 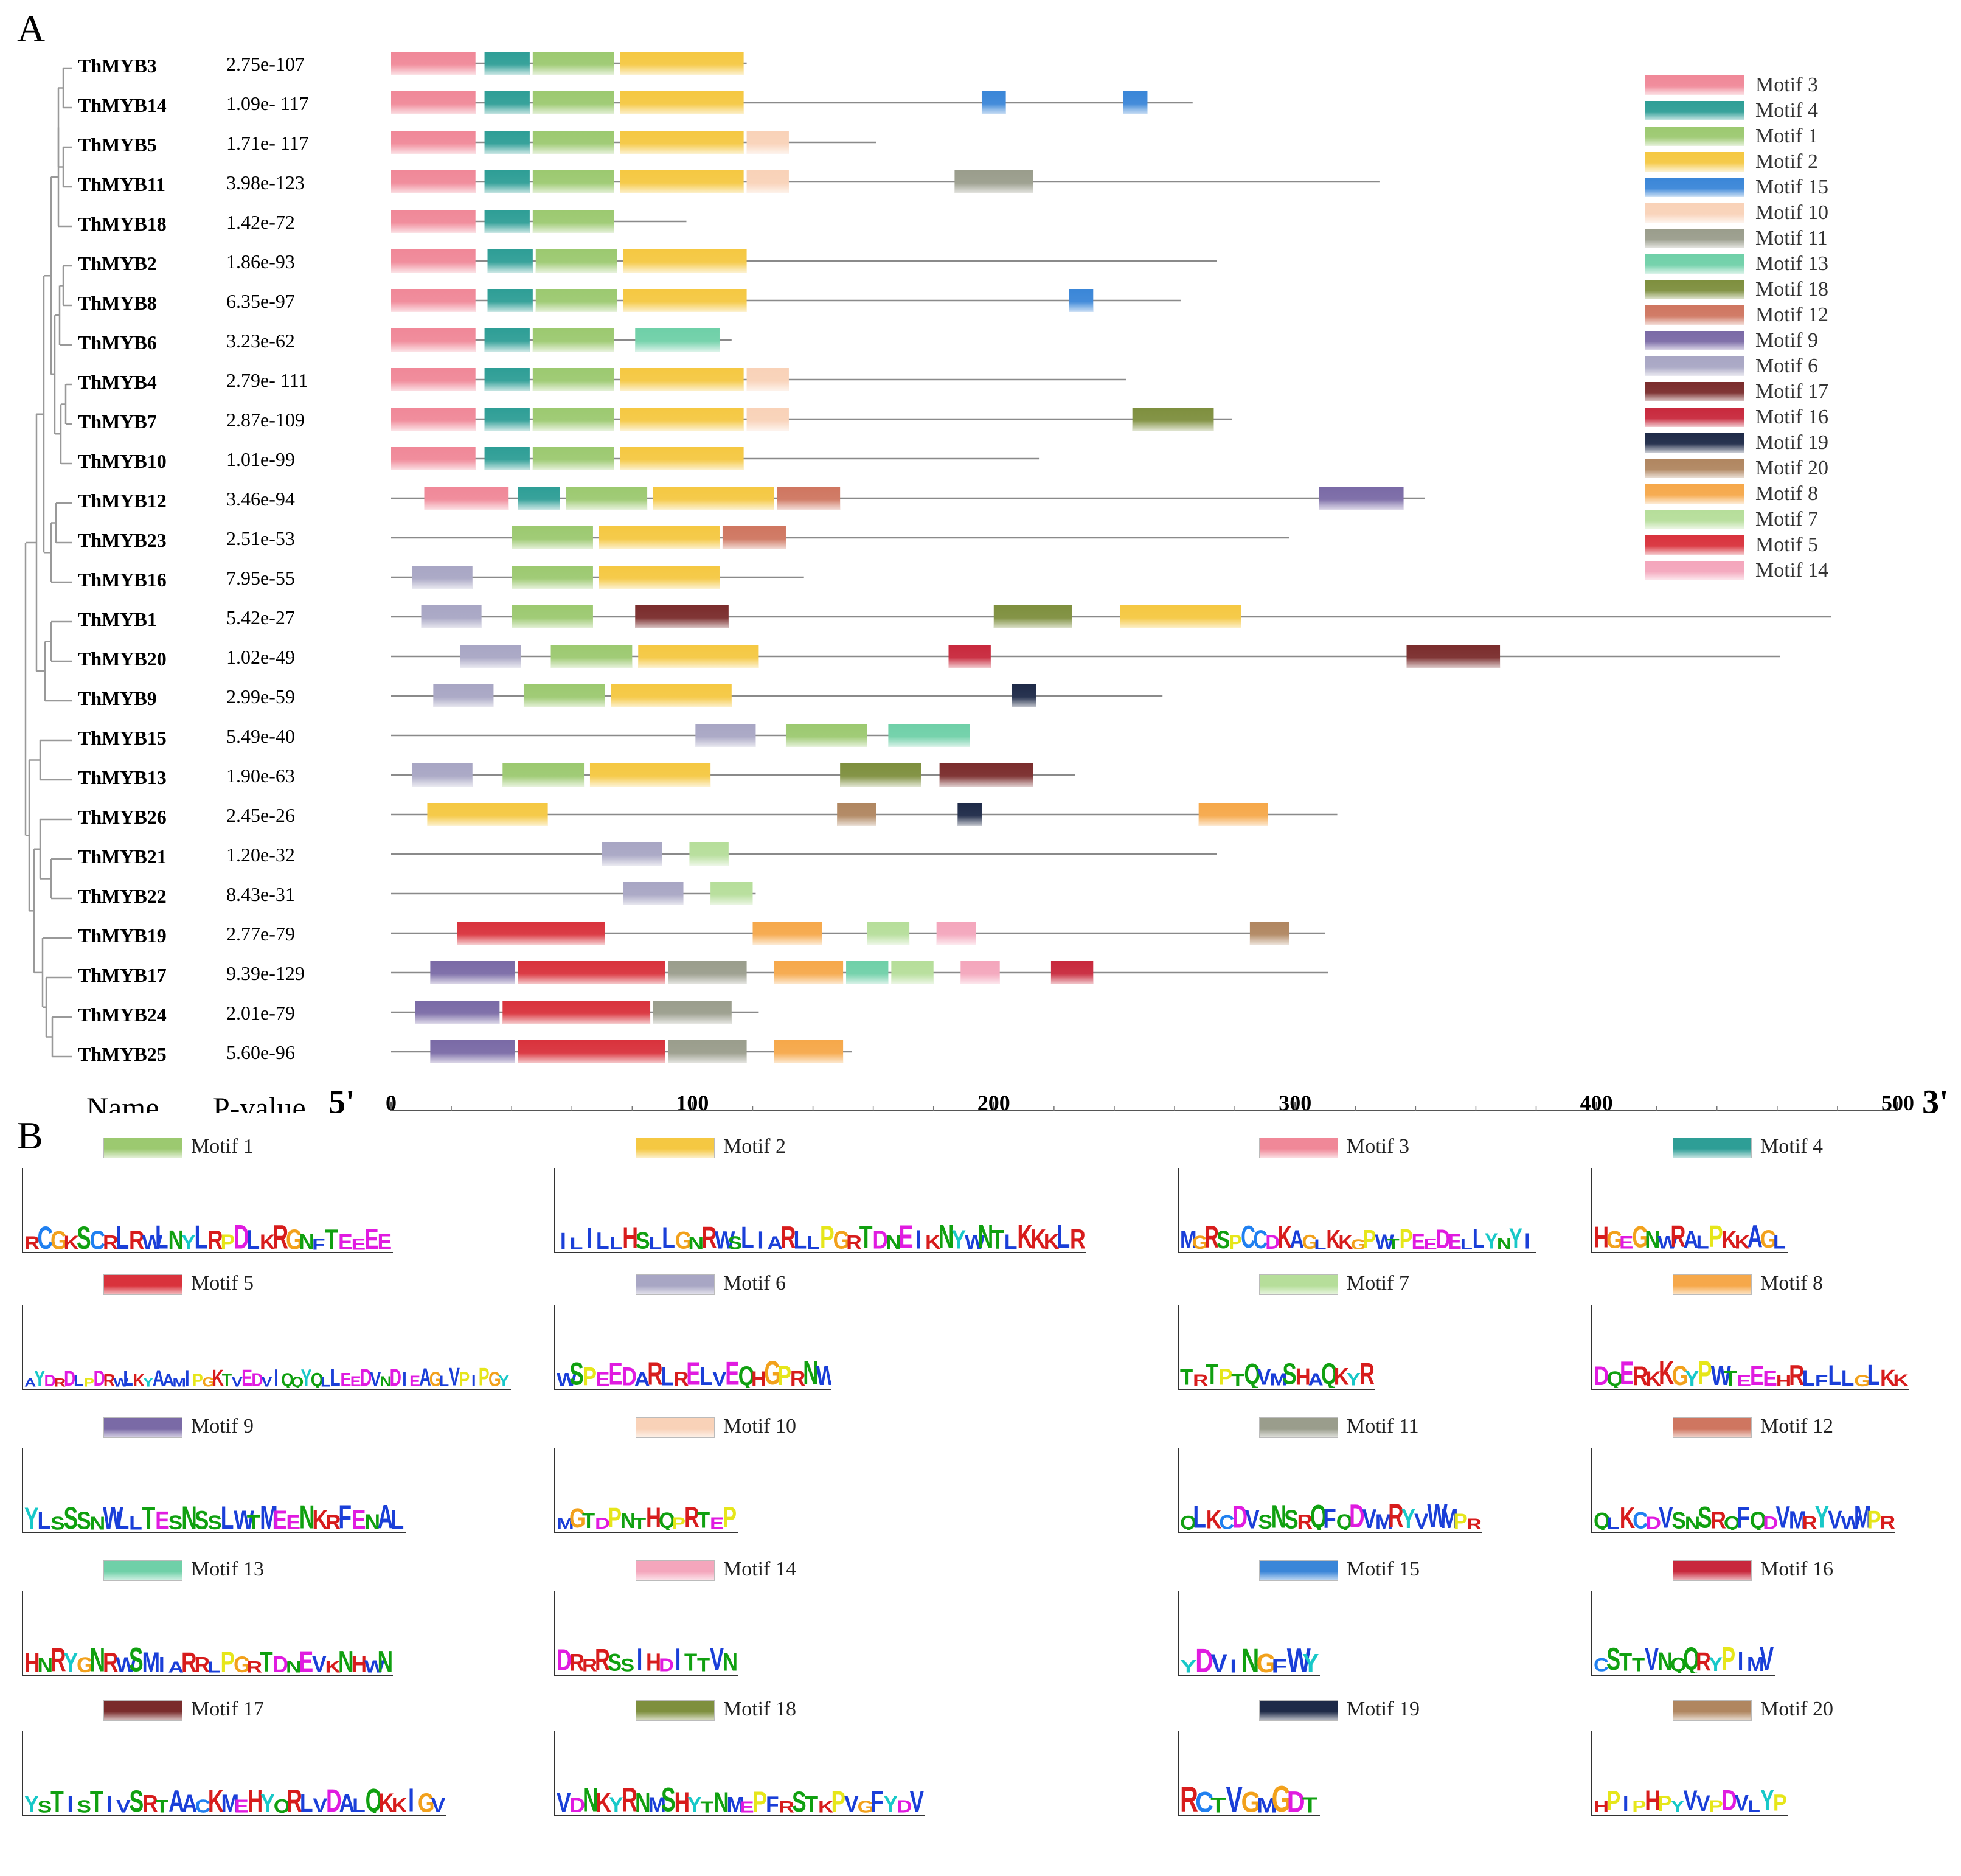 What do you see at coordinates (260, 855) in the screenshot?
I see `gene-pvalue: 1.20e-32` at bounding box center [260, 855].